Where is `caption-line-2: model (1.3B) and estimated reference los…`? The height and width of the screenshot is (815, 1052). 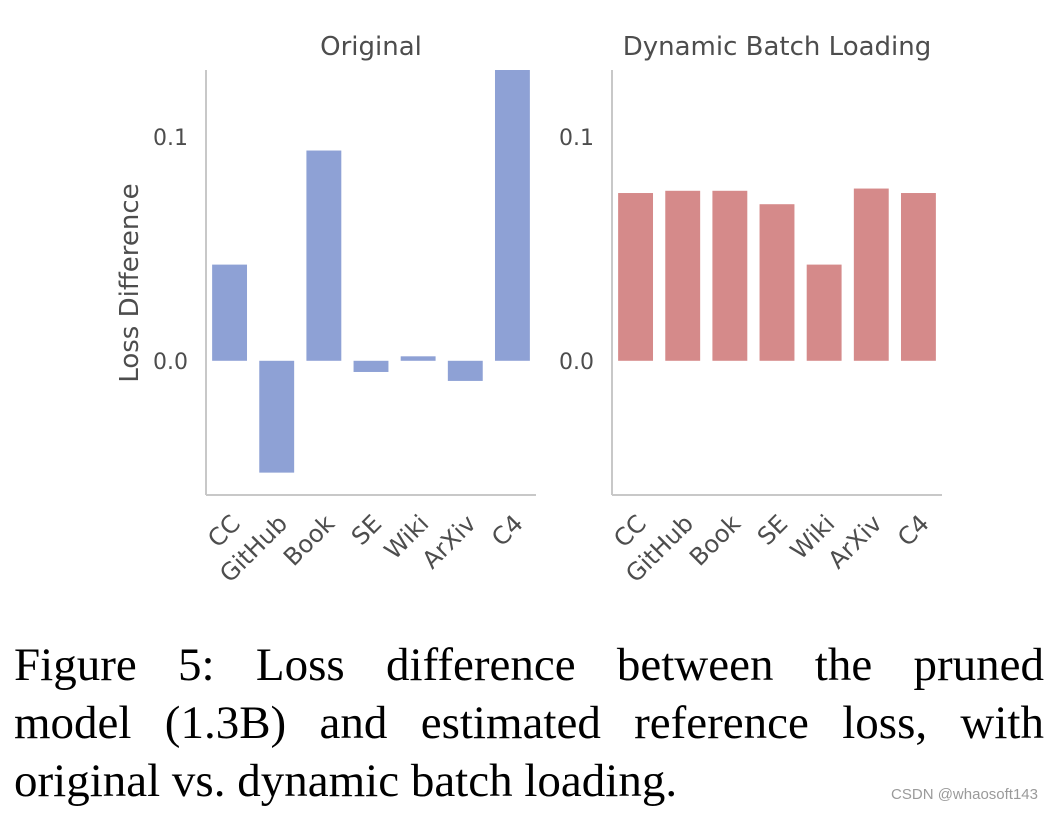 caption-line-2: model (1.3B) and estimated reference los… is located at coordinates (529, 723).